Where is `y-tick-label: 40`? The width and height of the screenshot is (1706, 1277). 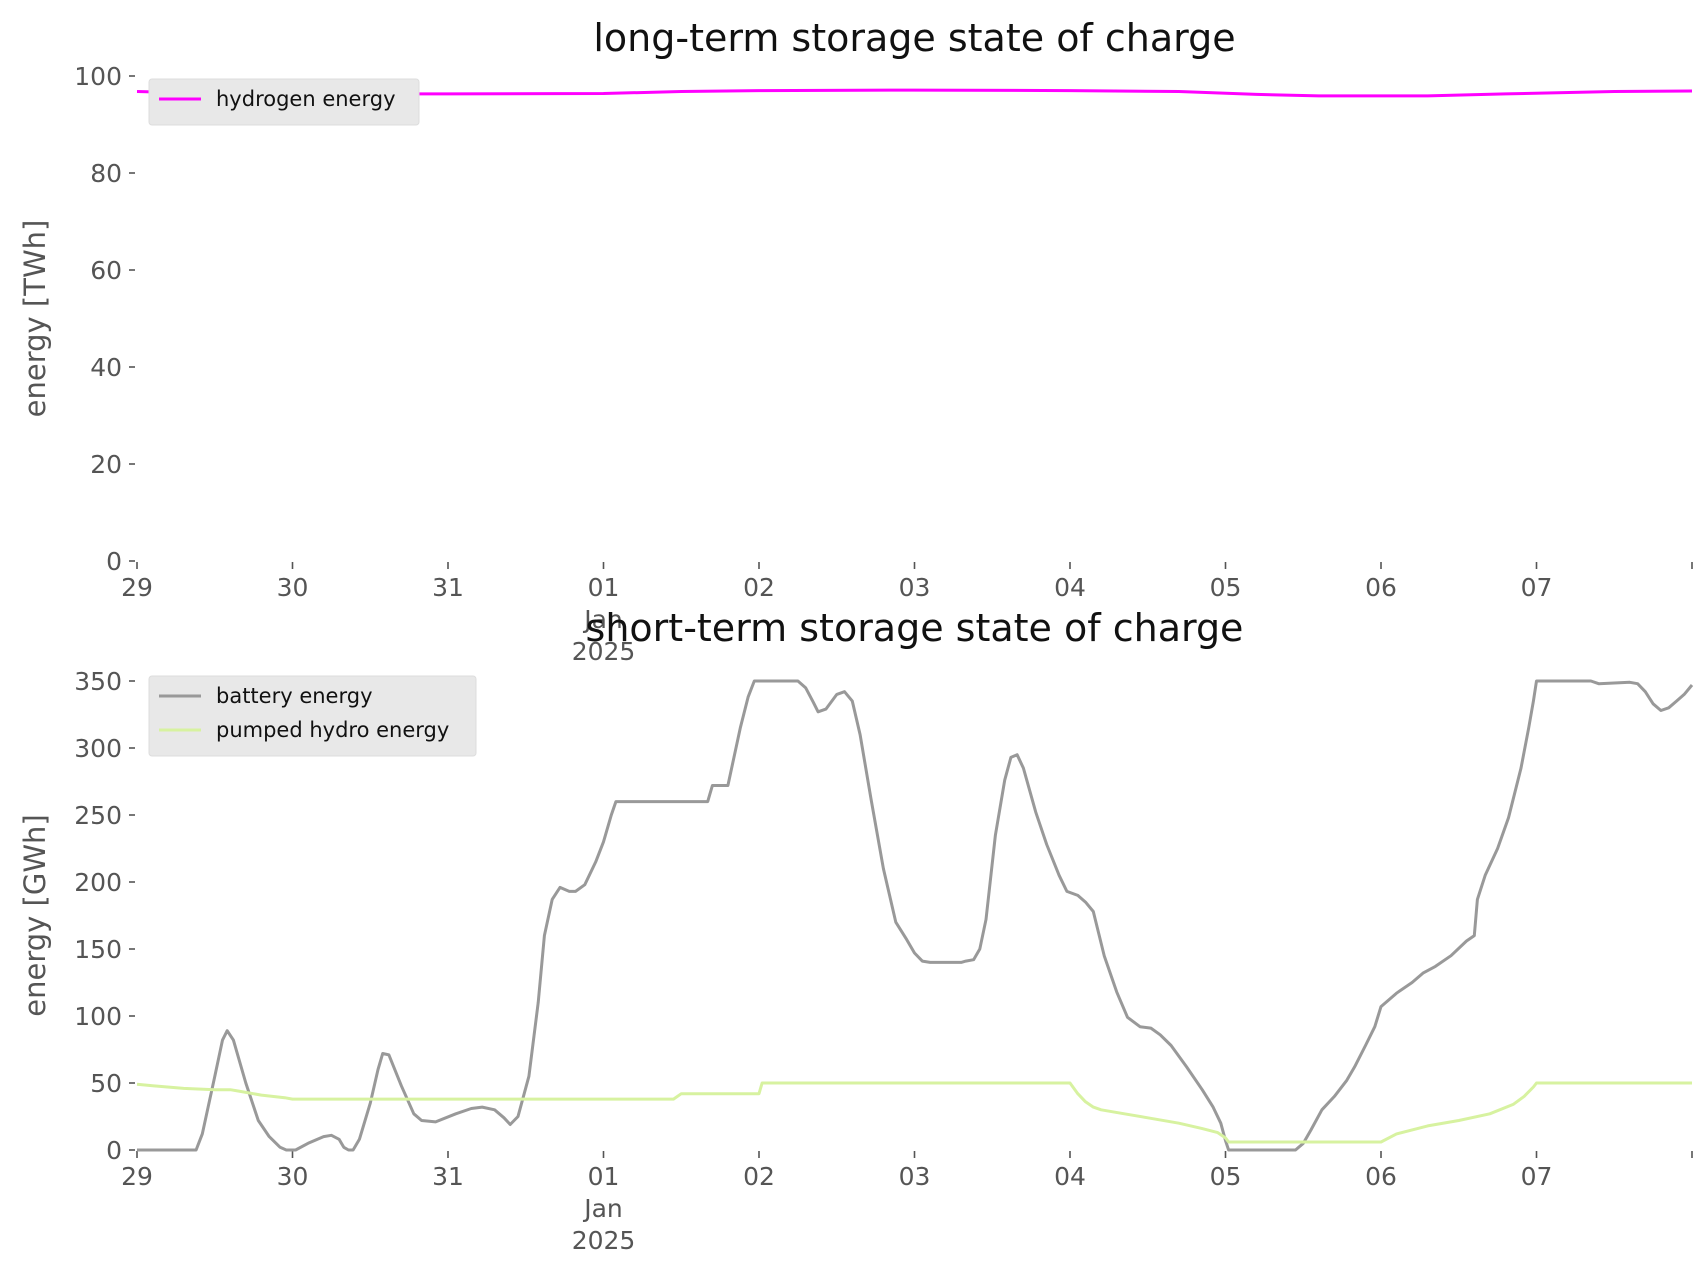
y-tick-label: 40 is located at coordinates (106, 367).